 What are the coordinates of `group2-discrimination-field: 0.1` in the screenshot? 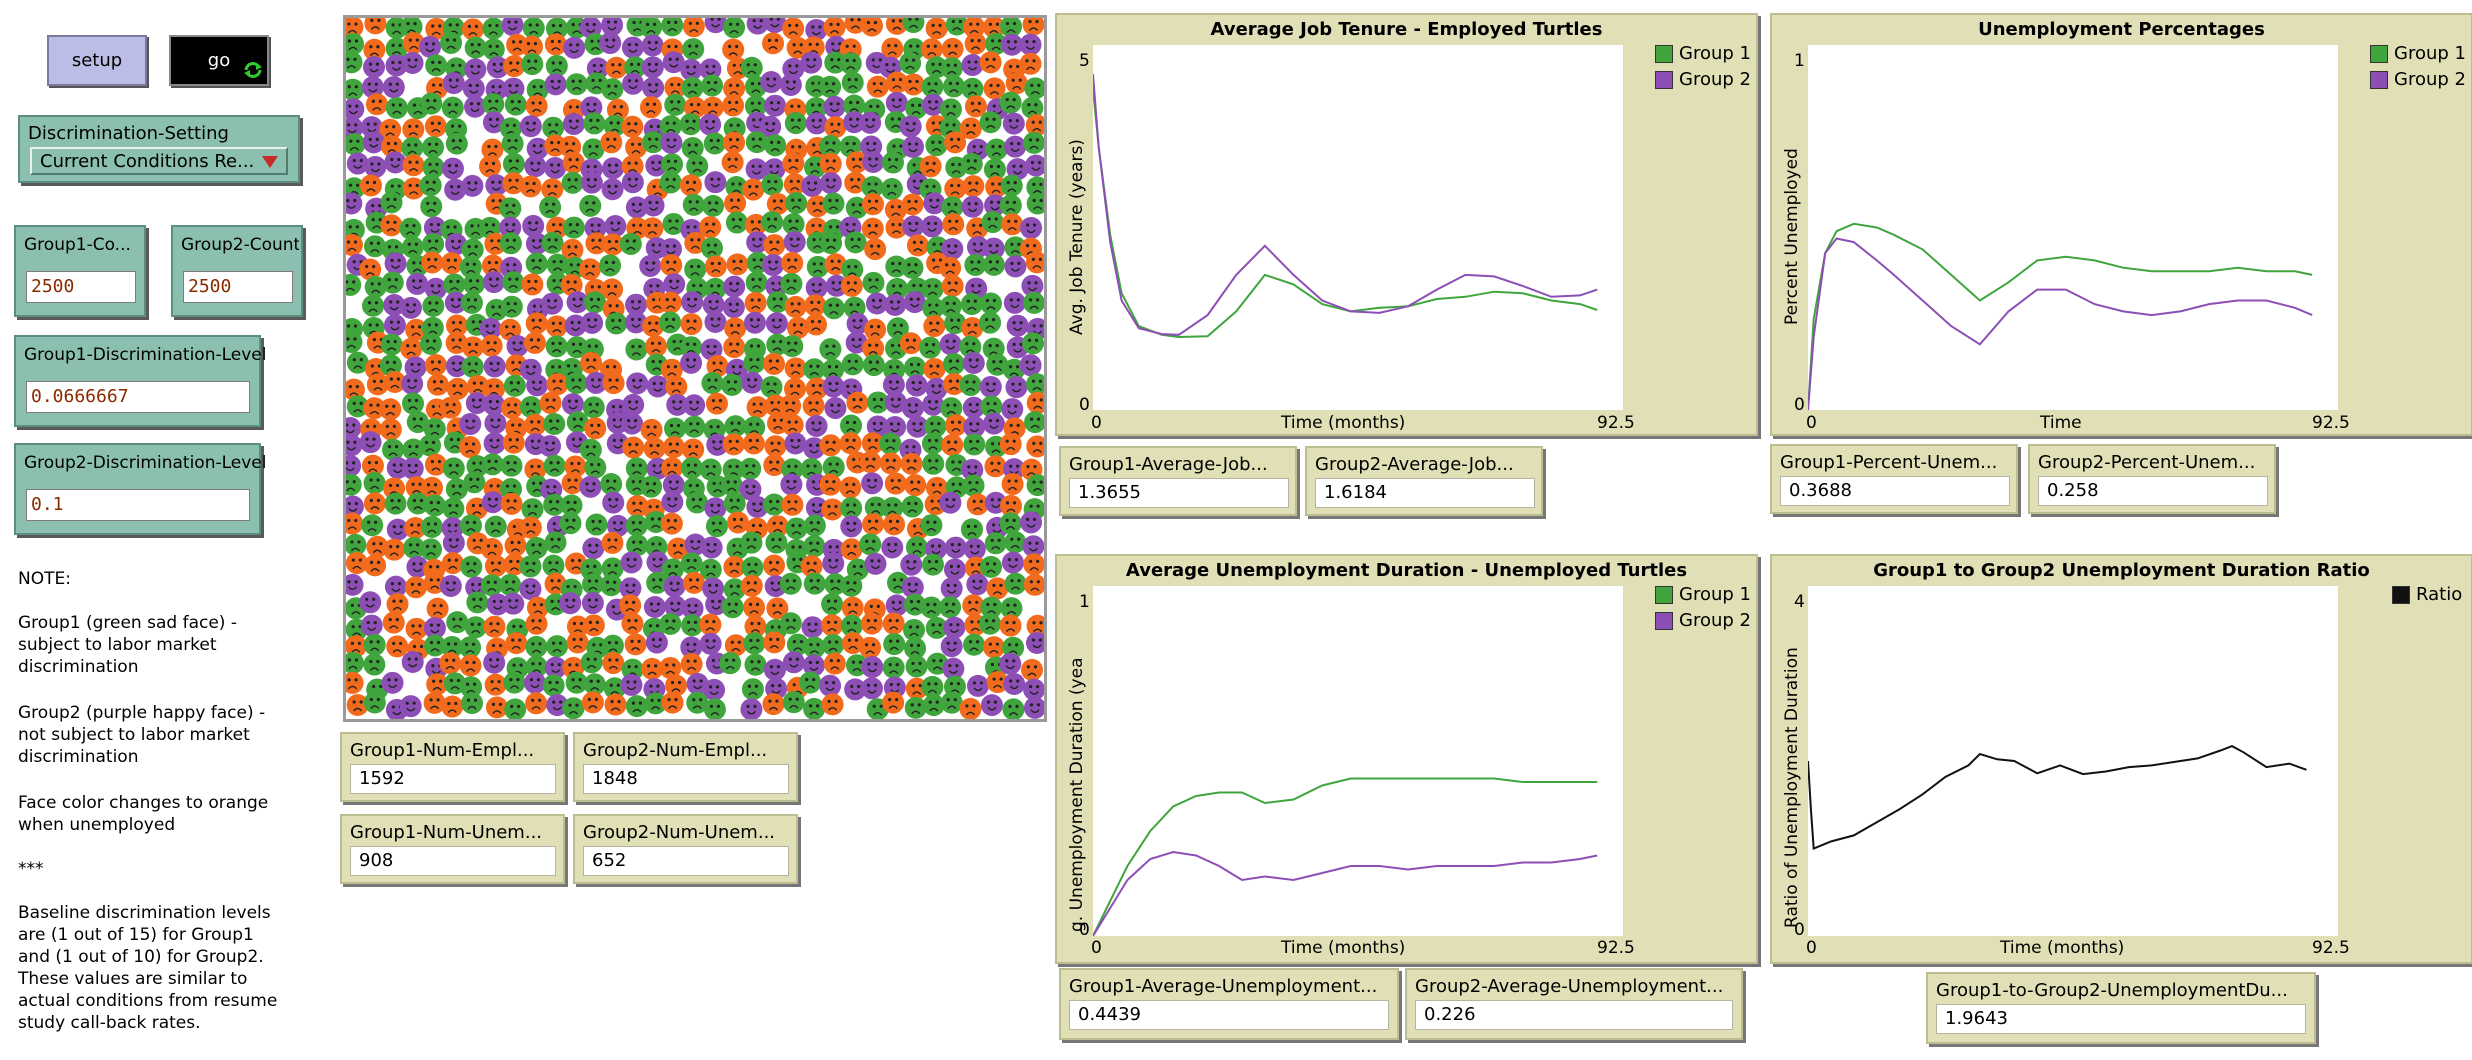 It's located at (138, 505).